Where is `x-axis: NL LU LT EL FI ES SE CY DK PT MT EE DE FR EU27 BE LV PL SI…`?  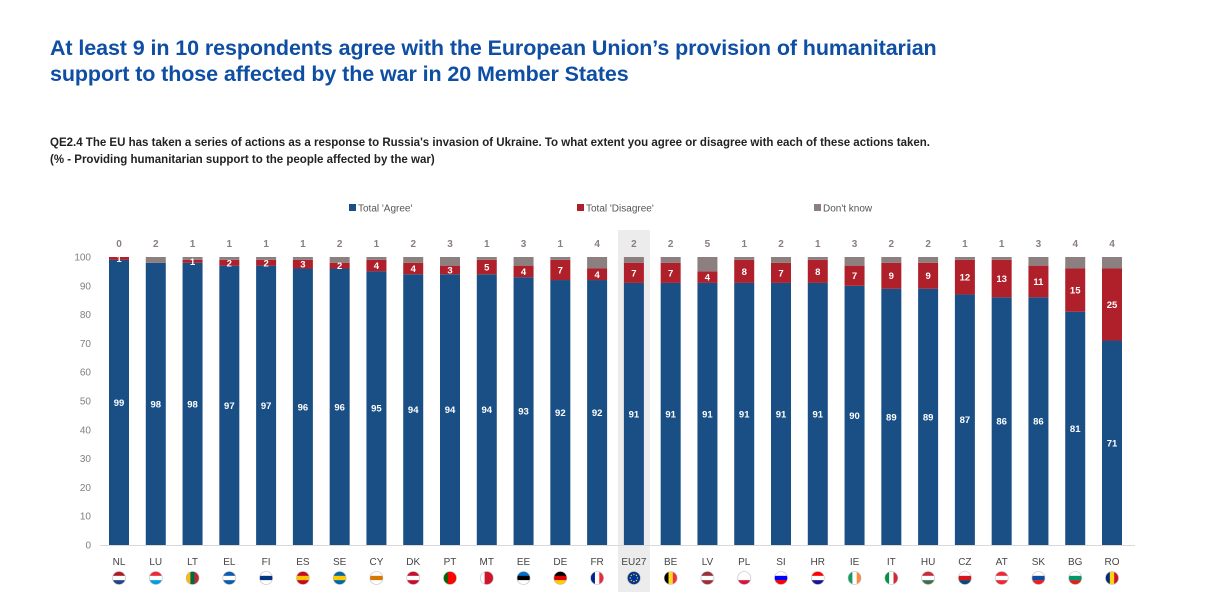
x-axis: NL LU LT EL FI ES SE CY DK PT MT EE DE FR EU27 BE LV PL SI… is located at coordinates (616, 571).